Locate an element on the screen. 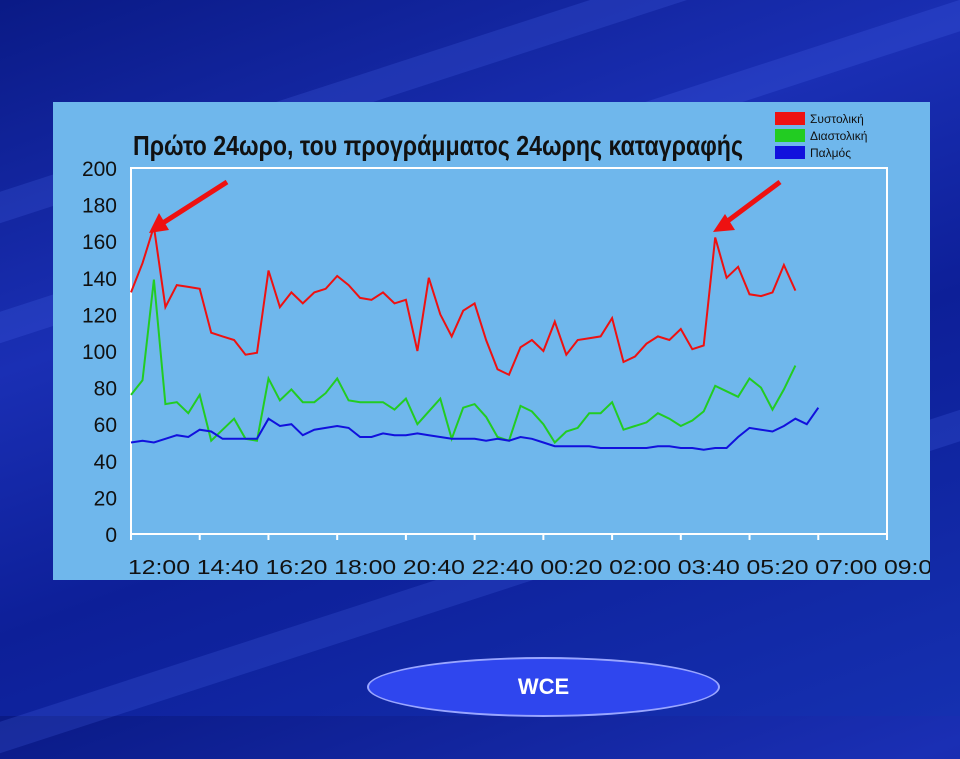 Image resolution: width=960 pixels, height=759 pixels. y-tick-label: 60 is located at coordinates (105, 425).